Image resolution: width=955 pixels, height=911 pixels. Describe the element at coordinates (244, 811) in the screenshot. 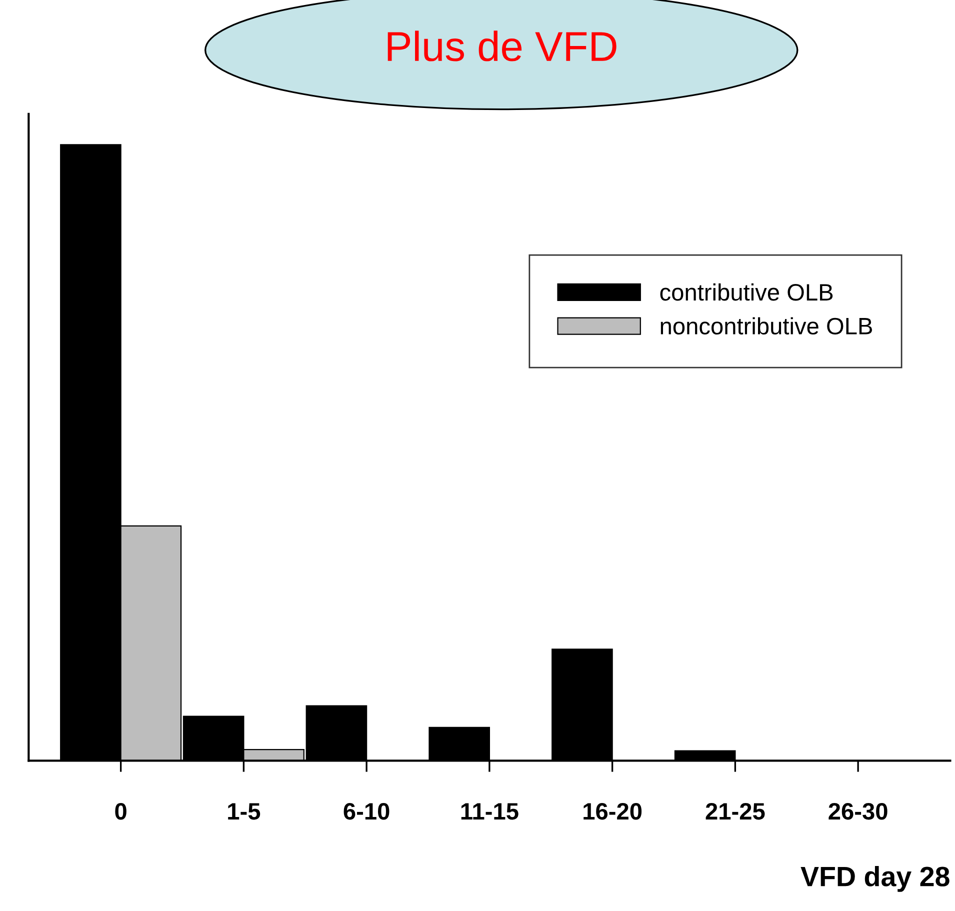

I see `x-tick-label: 1-5` at that location.